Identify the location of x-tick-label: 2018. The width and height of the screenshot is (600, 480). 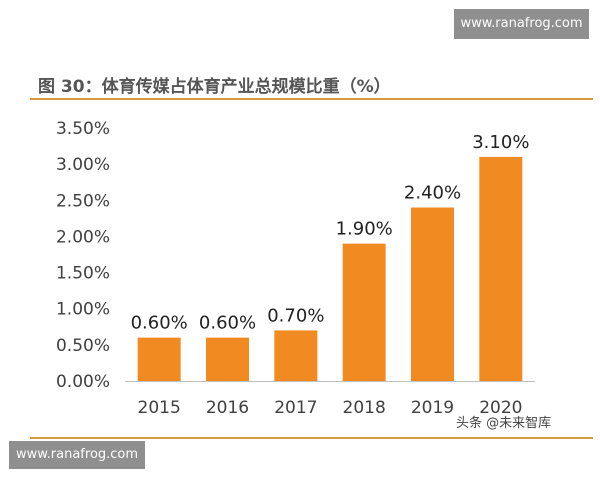
(364, 408).